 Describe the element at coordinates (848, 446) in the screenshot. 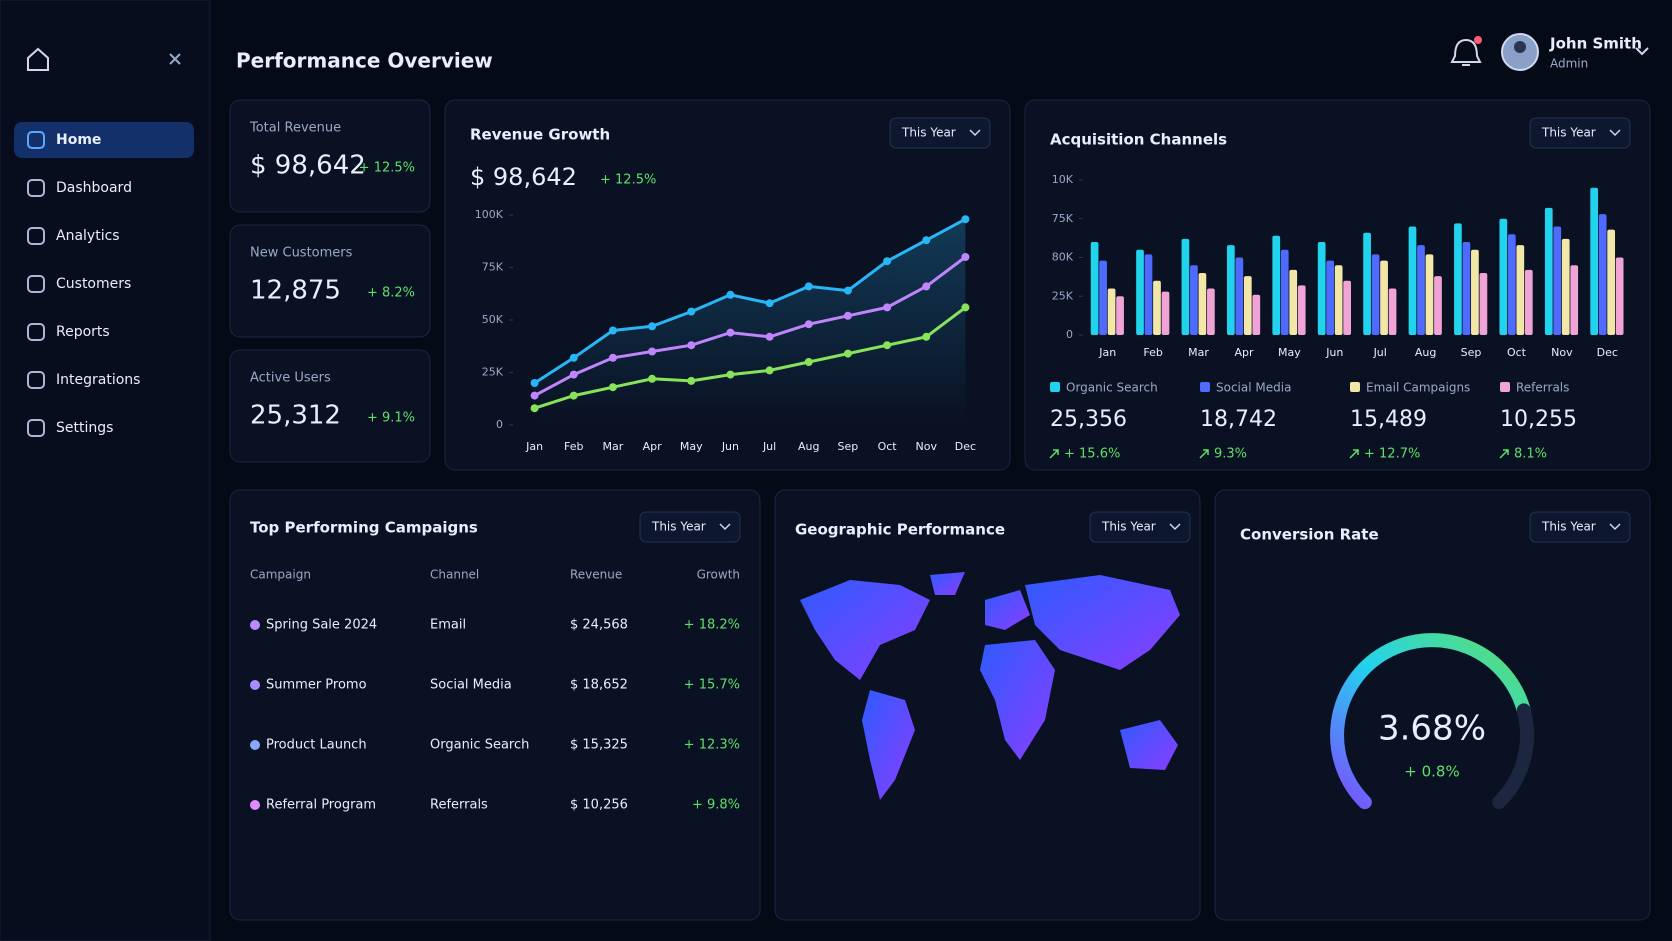

I see `x-tick-label: Sep` at that location.